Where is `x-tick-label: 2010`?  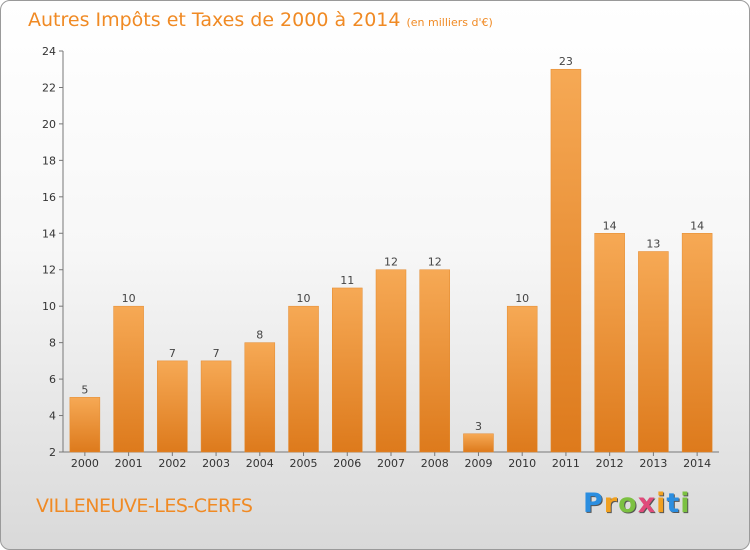
x-tick-label: 2010 is located at coordinates (522, 463).